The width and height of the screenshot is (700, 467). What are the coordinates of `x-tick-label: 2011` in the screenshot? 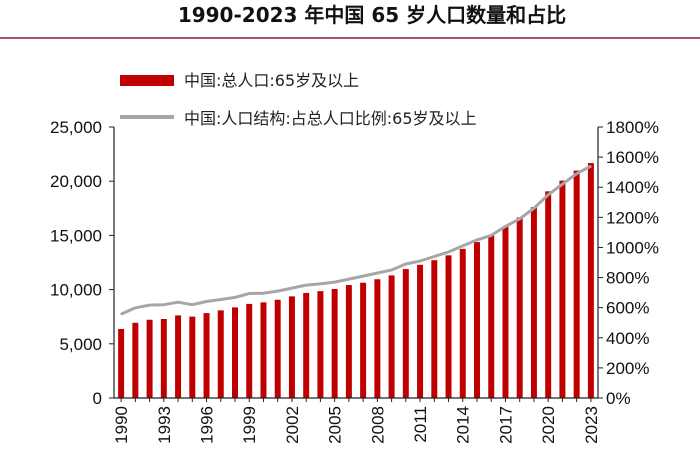 It's located at (420, 424).